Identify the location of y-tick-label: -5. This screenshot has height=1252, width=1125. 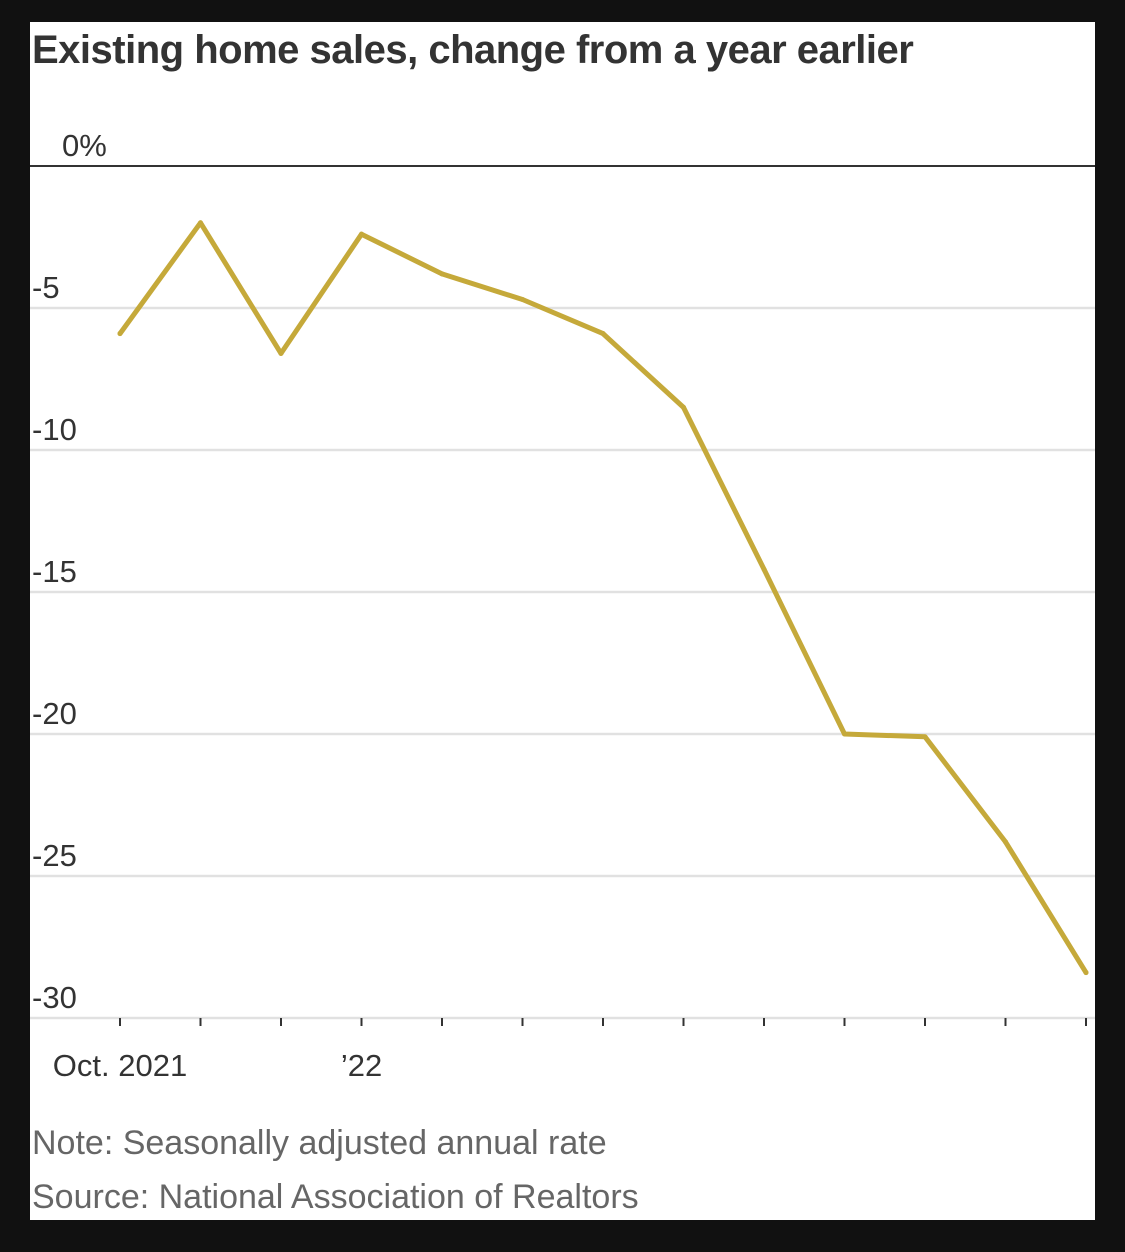
(46, 287).